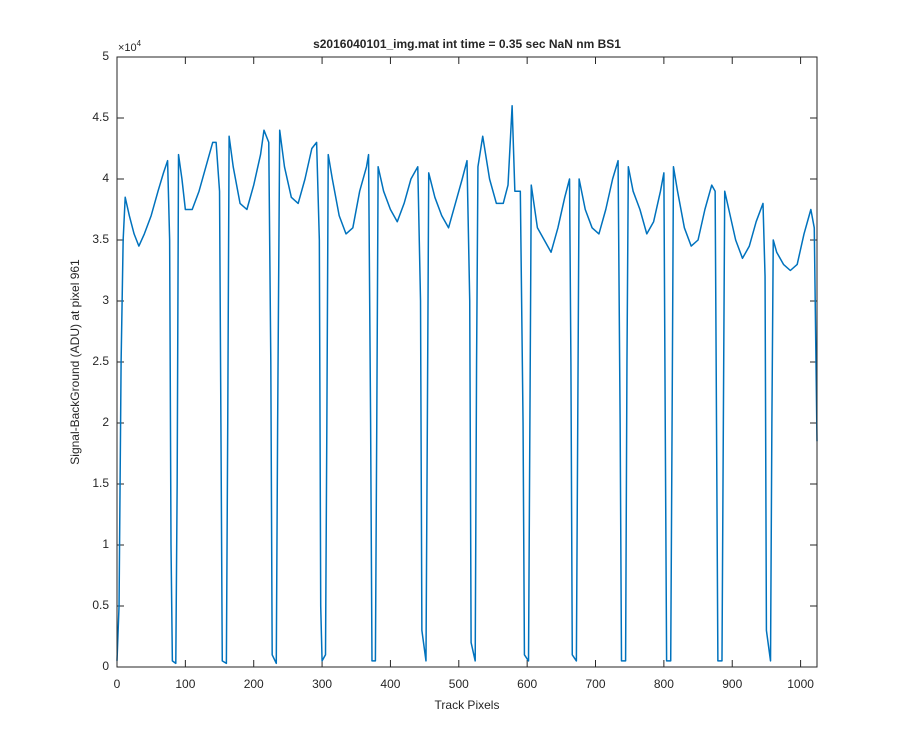 The height and width of the screenshot is (750, 900). What do you see at coordinates (139, 43) in the screenshot?
I see `y-multiplier-exponent: 4` at bounding box center [139, 43].